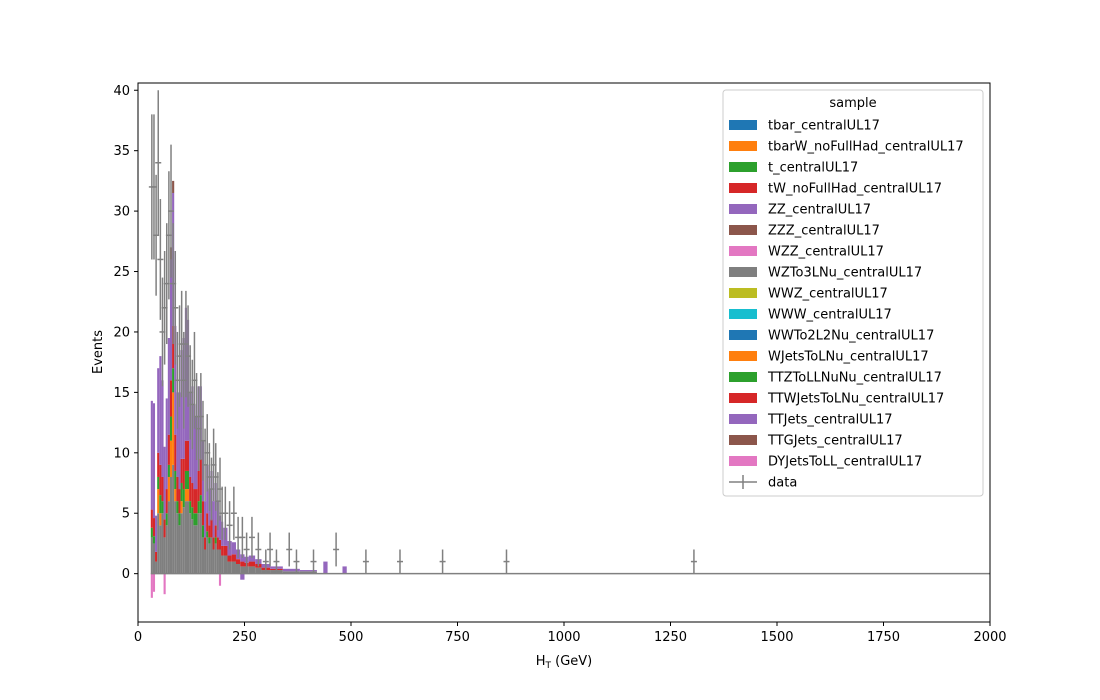 This screenshot has width=1100, height=700. I want to click on legend-entry: TTZToLLNuNu_centralUL17, so click(835, 378).